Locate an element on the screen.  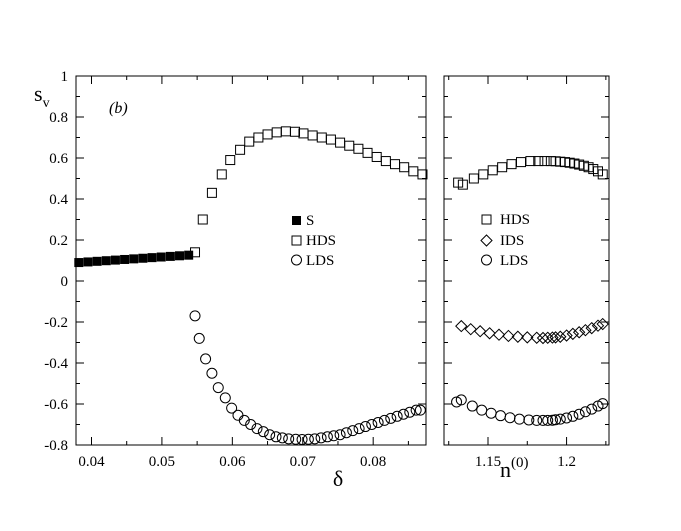
x-axis-label-superscript: (0) is located at coordinates (520, 463).